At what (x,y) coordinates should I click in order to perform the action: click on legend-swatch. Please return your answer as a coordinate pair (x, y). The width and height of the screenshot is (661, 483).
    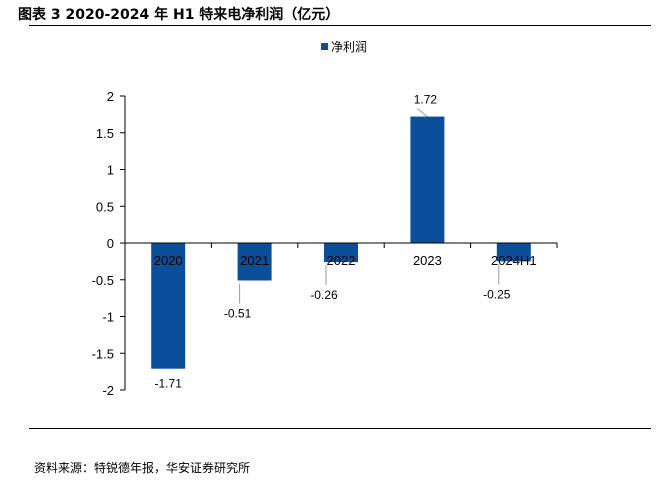
    Looking at the image, I should click on (324, 46).